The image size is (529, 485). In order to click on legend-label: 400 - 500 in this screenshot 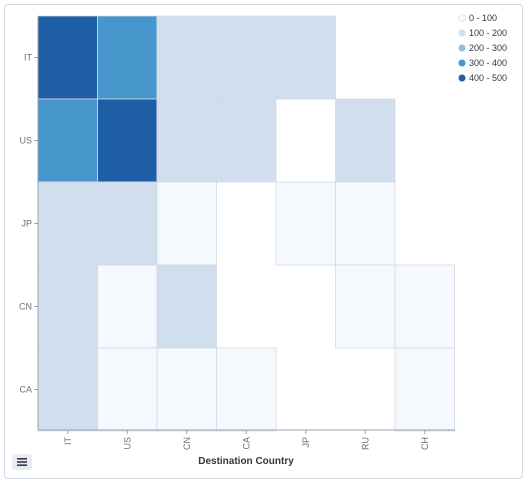, I will do `click(488, 78)`.